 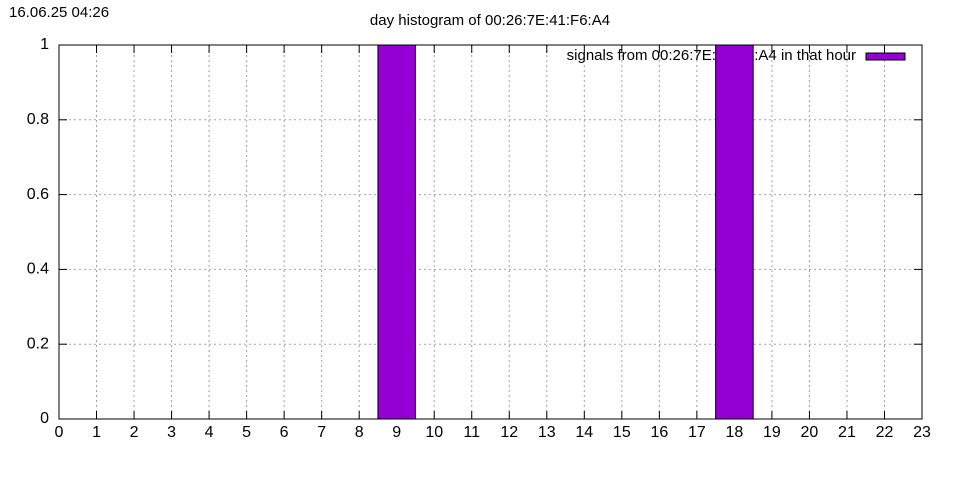 I want to click on x-tick-label: 6, so click(x=284, y=432).